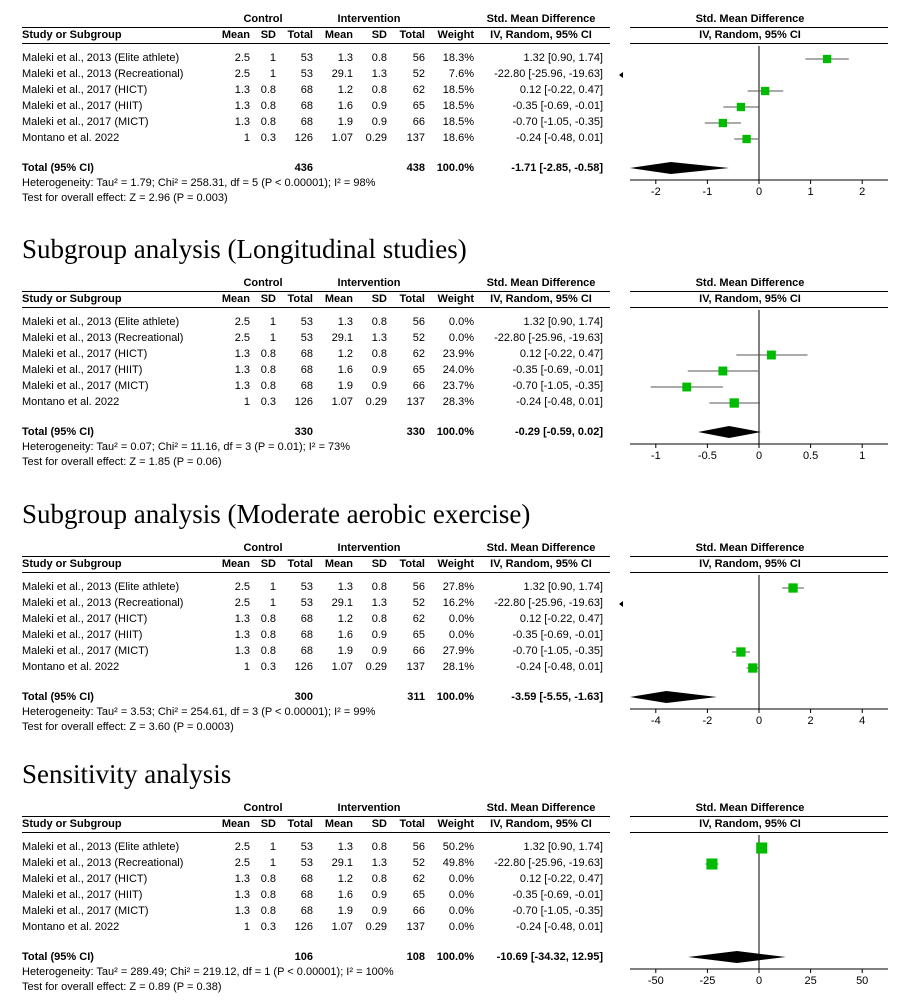 Image resolution: width=910 pixels, height=1005 pixels. I want to click on weight-header: Weight, so click(455, 564).